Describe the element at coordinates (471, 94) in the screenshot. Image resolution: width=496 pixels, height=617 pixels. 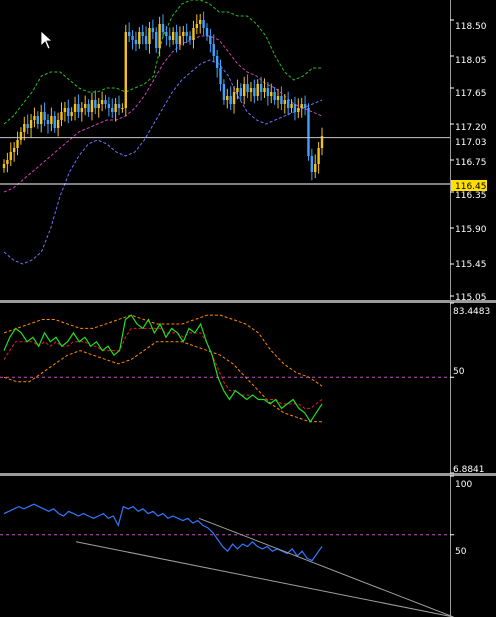
I see `price-tick-label: 117.65` at that location.